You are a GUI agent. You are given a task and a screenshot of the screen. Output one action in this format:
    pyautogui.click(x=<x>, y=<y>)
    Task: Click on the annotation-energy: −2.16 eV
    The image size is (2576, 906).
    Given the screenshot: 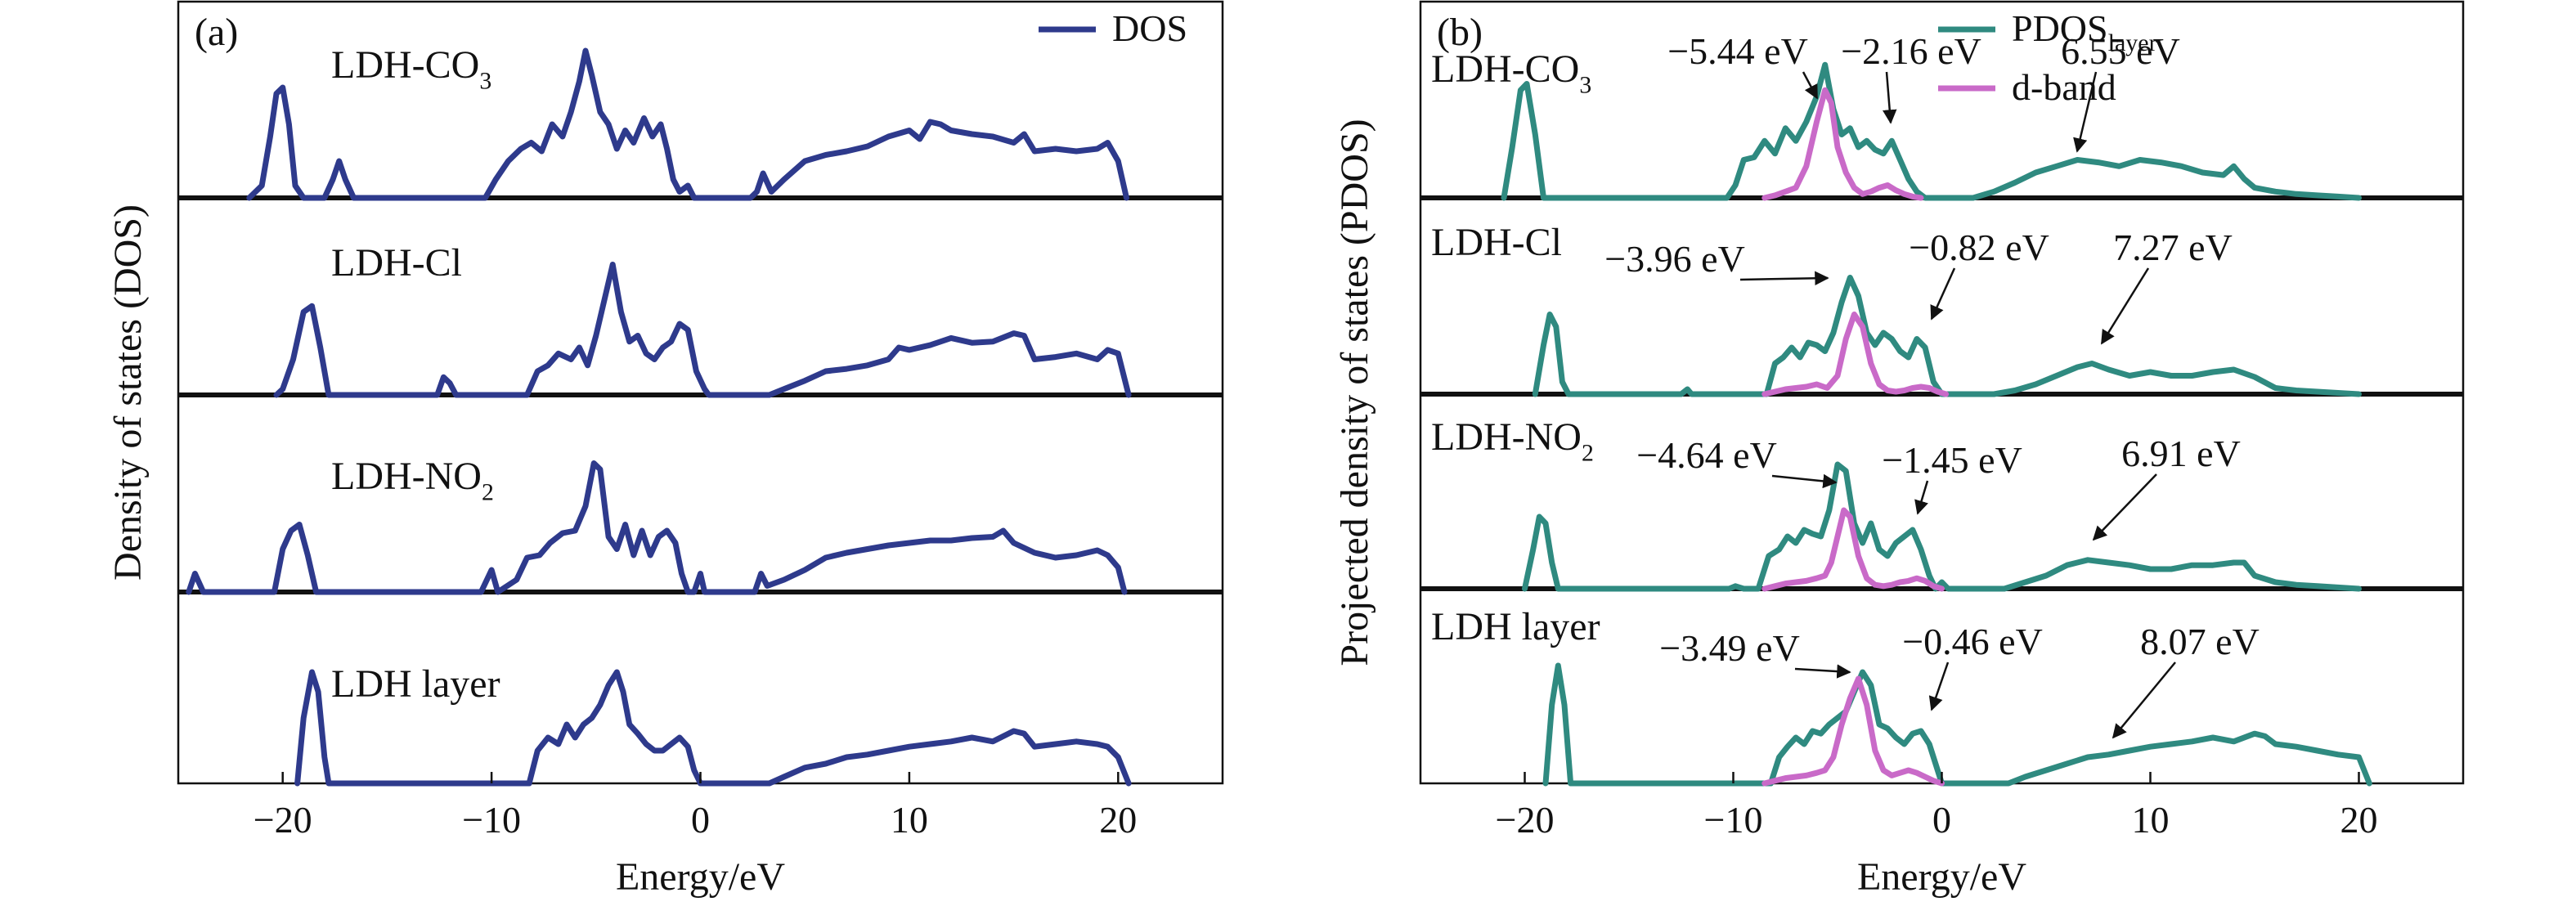 What is the action you would take?
    pyautogui.click(x=1911, y=51)
    